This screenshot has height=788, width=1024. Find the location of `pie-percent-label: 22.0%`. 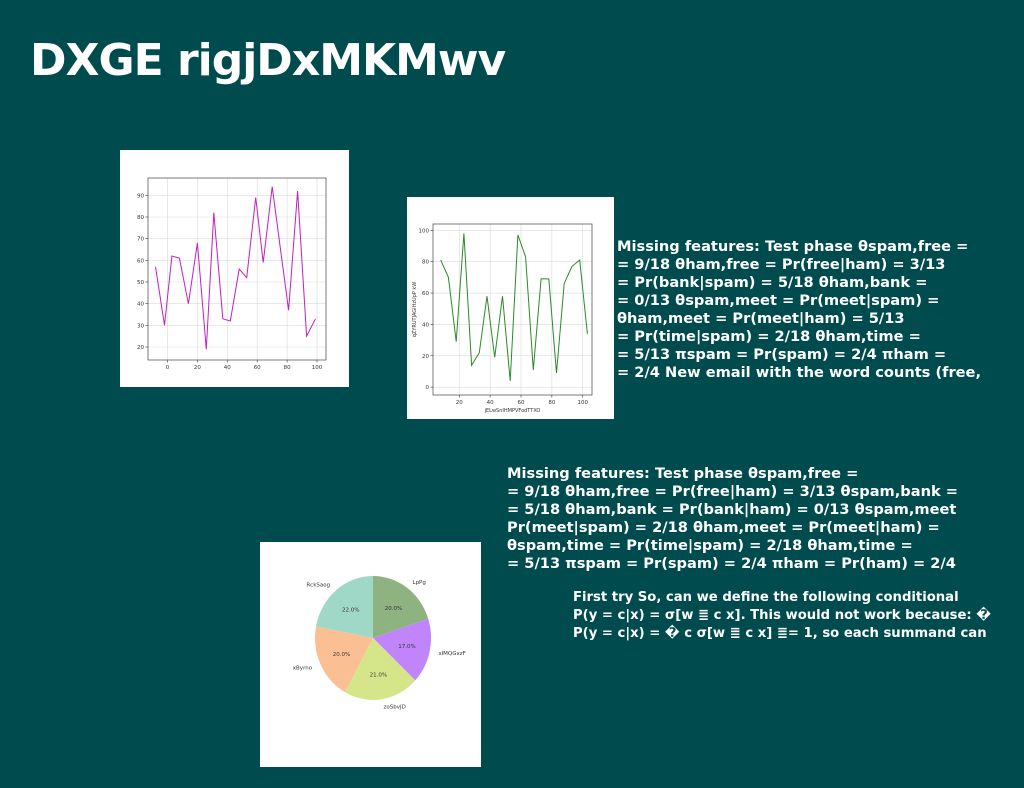

pie-percent-label: 22.0% is located at coordinates (350, 610).